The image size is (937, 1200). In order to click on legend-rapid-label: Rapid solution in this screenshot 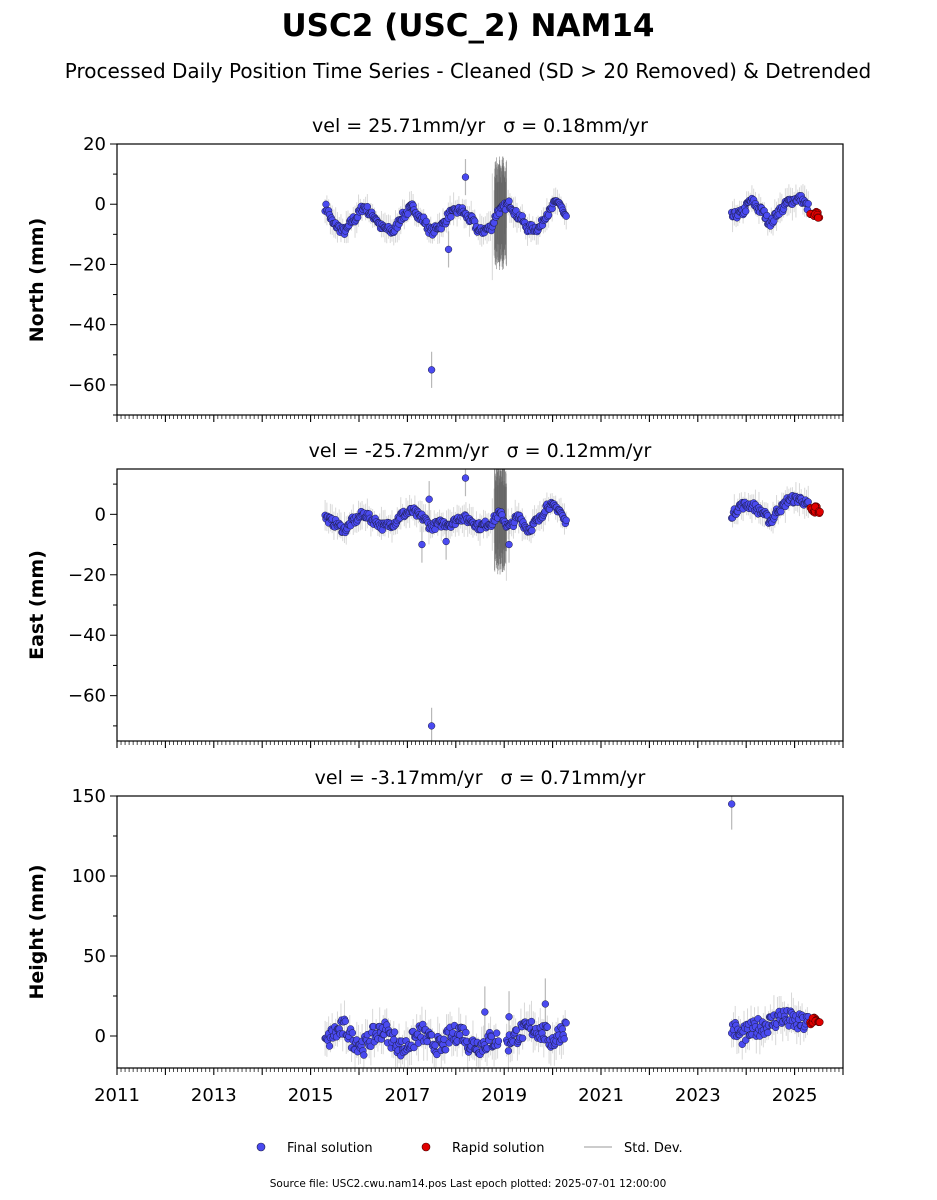, I will do `click(498, 1148)`.